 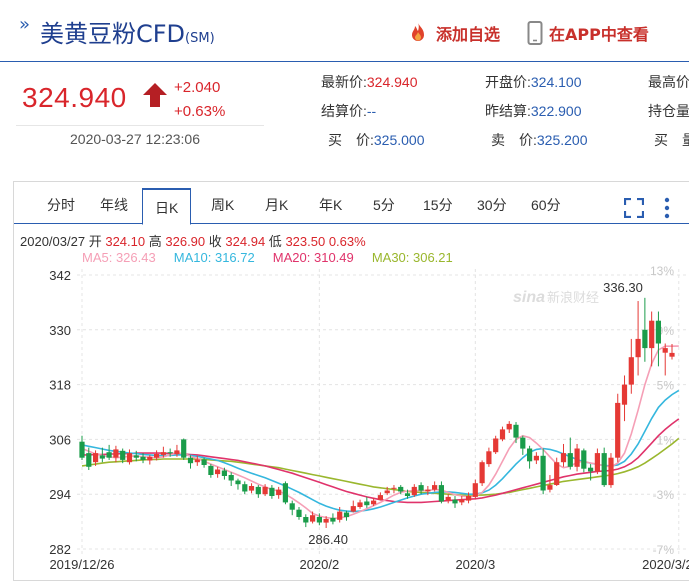 I want to click on view-in-app-label: 在APP中查看, so click(x=599, y=34).